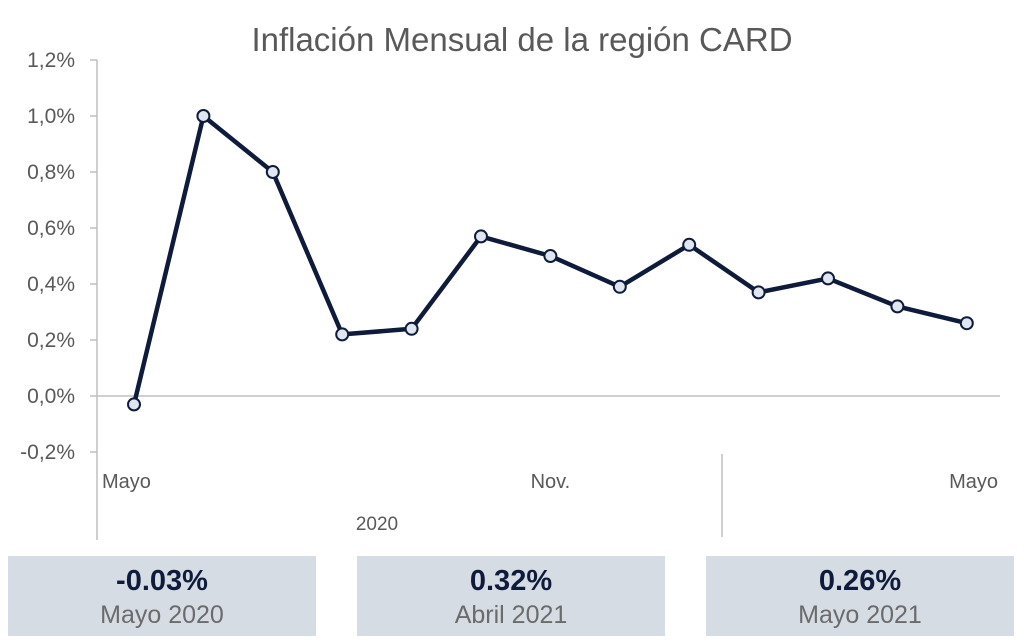 The image size is (1024, 643). I want to click on chart-title: Inflación Mensual de la región CARD, so click(521, 39).